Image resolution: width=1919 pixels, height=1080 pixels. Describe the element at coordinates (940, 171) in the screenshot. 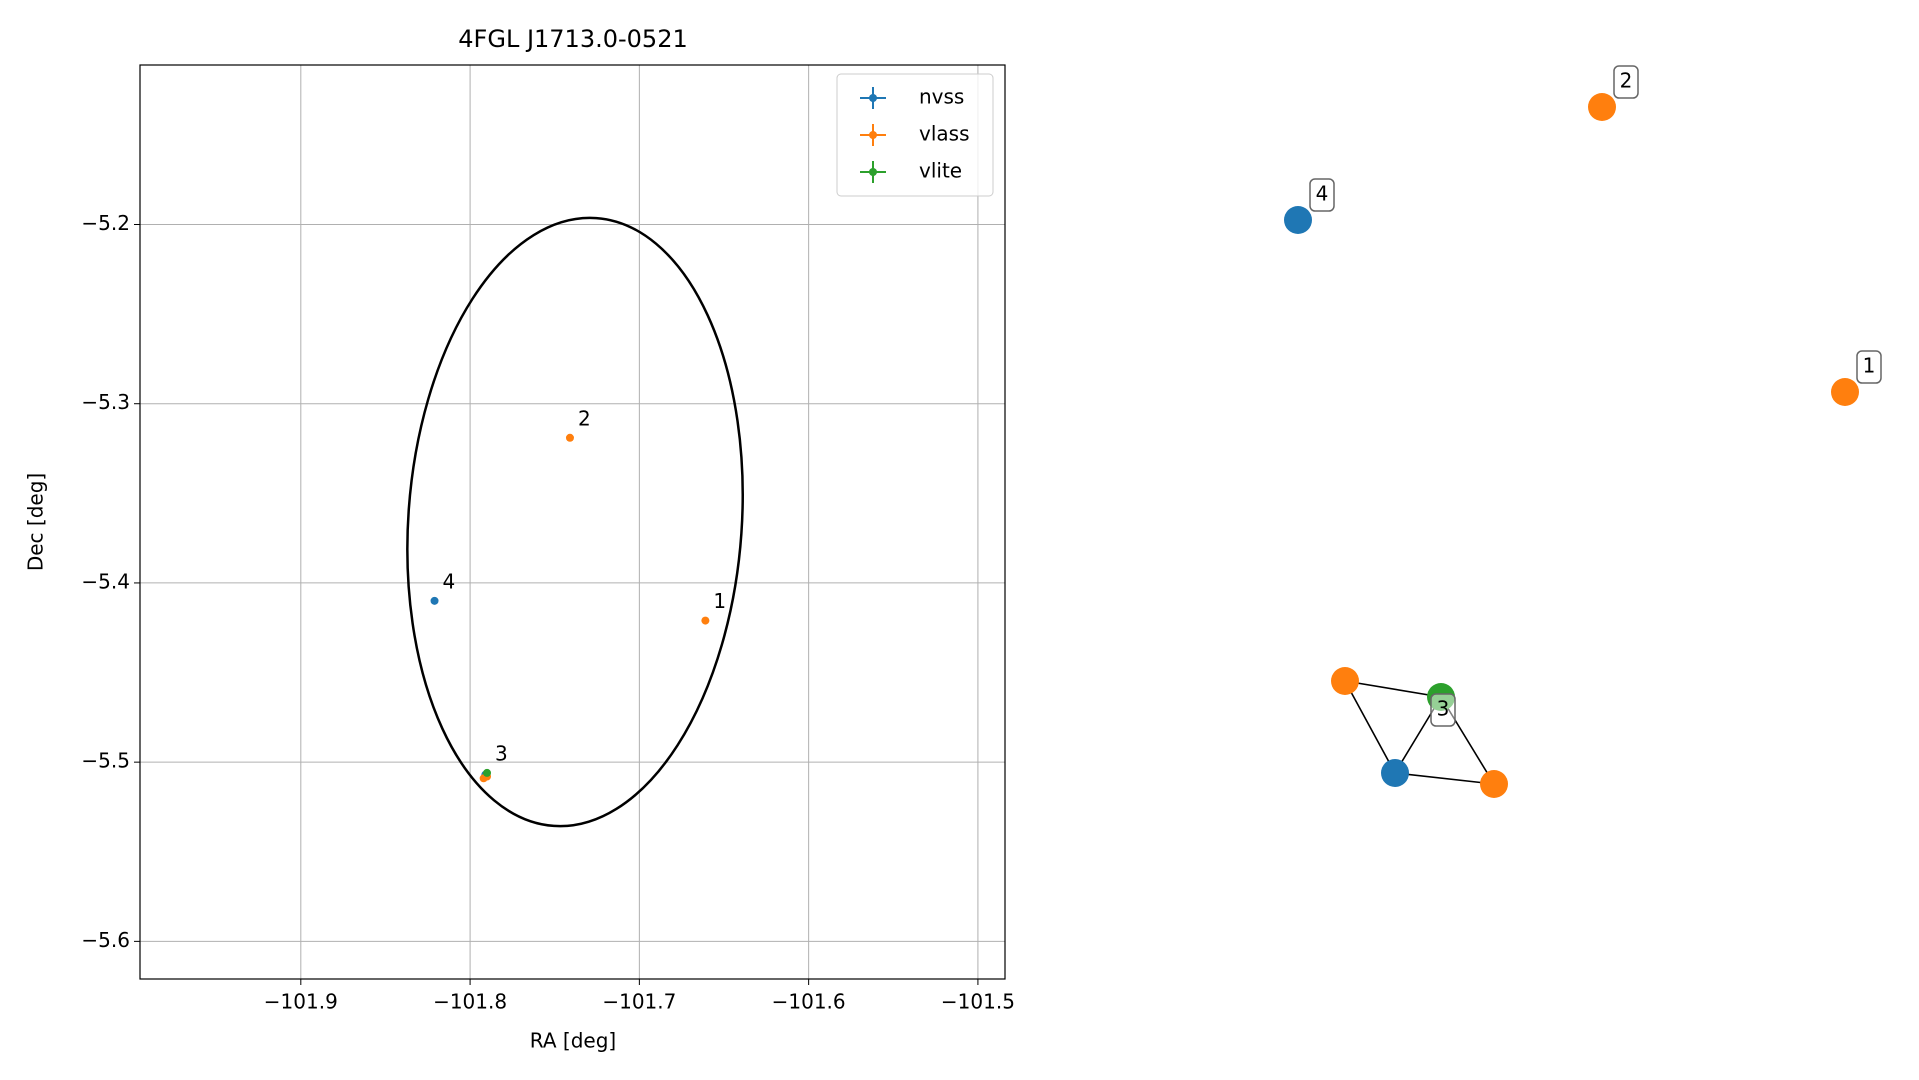

I see `legend-label: vlite` at that location.